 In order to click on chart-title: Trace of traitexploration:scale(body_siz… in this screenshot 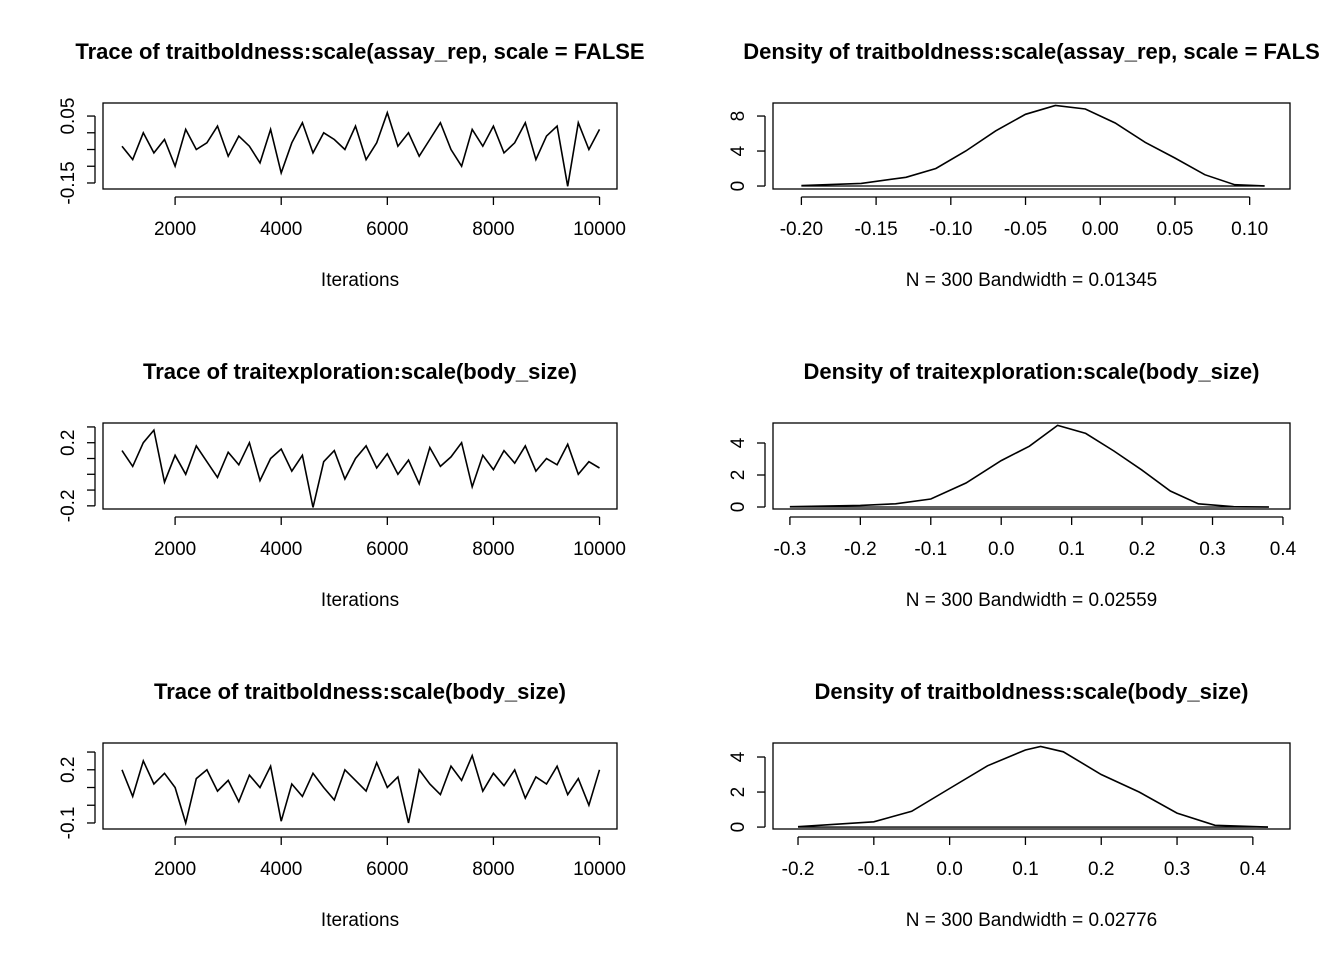, I will do `click(360, 371)`.